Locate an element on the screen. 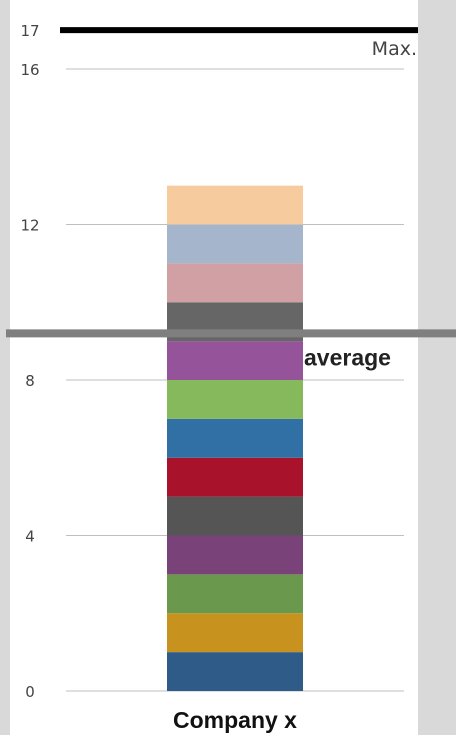 The height and width of the screenshot is (735, 456). average-label: average is located at coordinates (347, 357).